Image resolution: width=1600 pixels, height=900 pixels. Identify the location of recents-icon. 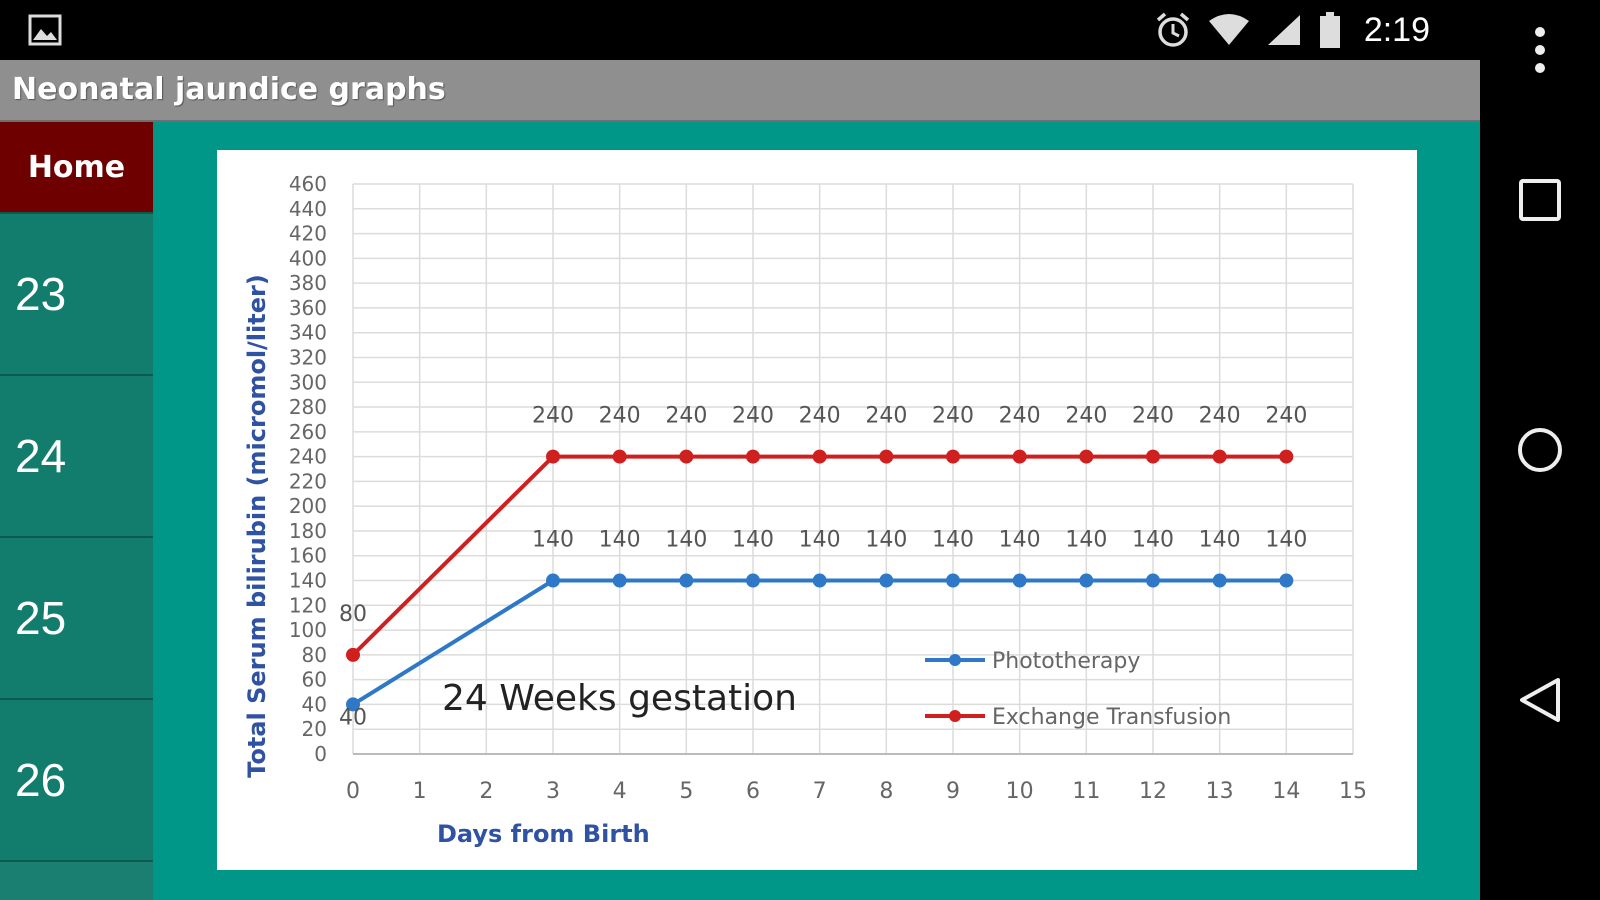
(1540, 200).